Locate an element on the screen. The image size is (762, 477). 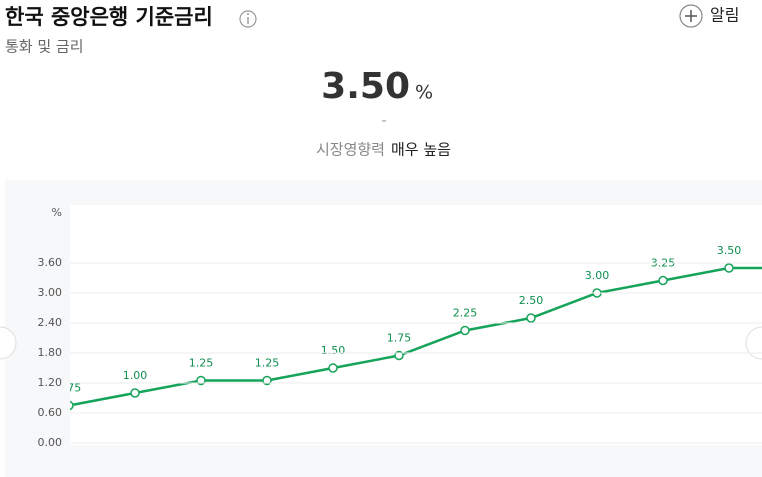
data-label: 1.50 is located at coordinates (333, 350).